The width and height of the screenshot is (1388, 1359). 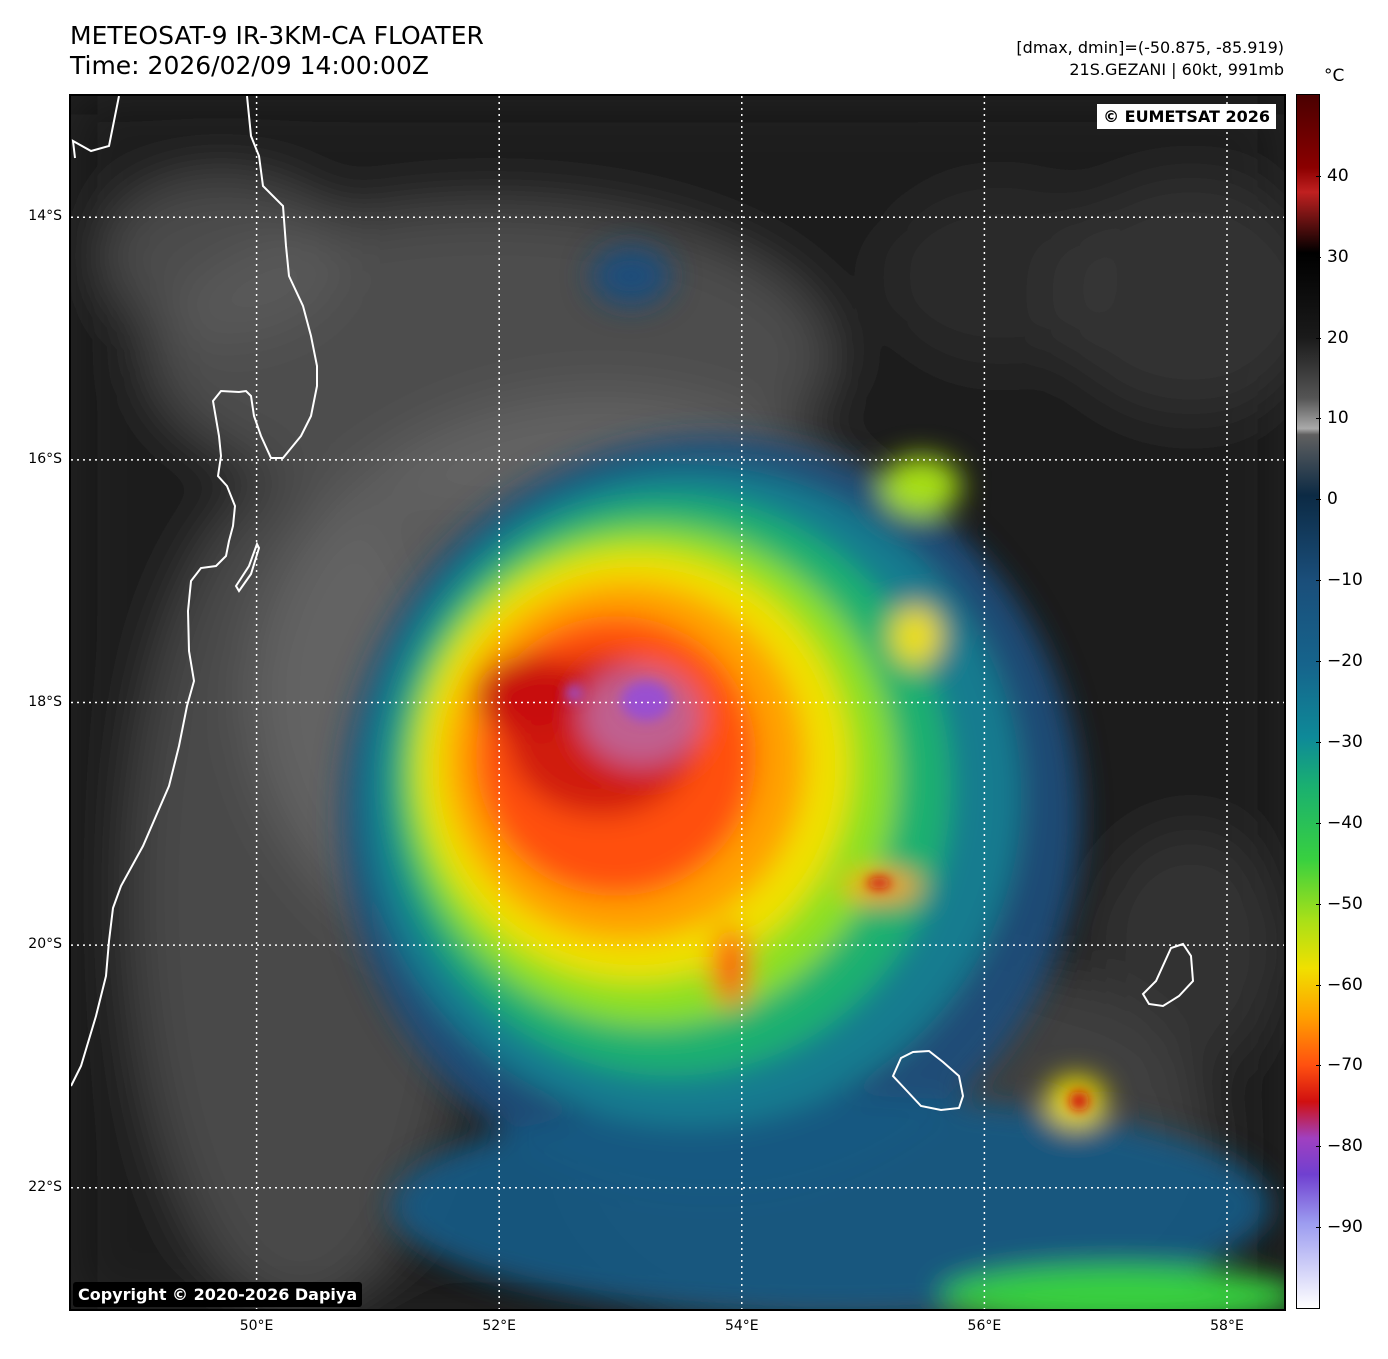 I want to click on lon-label: 50°E, so click(x=256, y=1326).